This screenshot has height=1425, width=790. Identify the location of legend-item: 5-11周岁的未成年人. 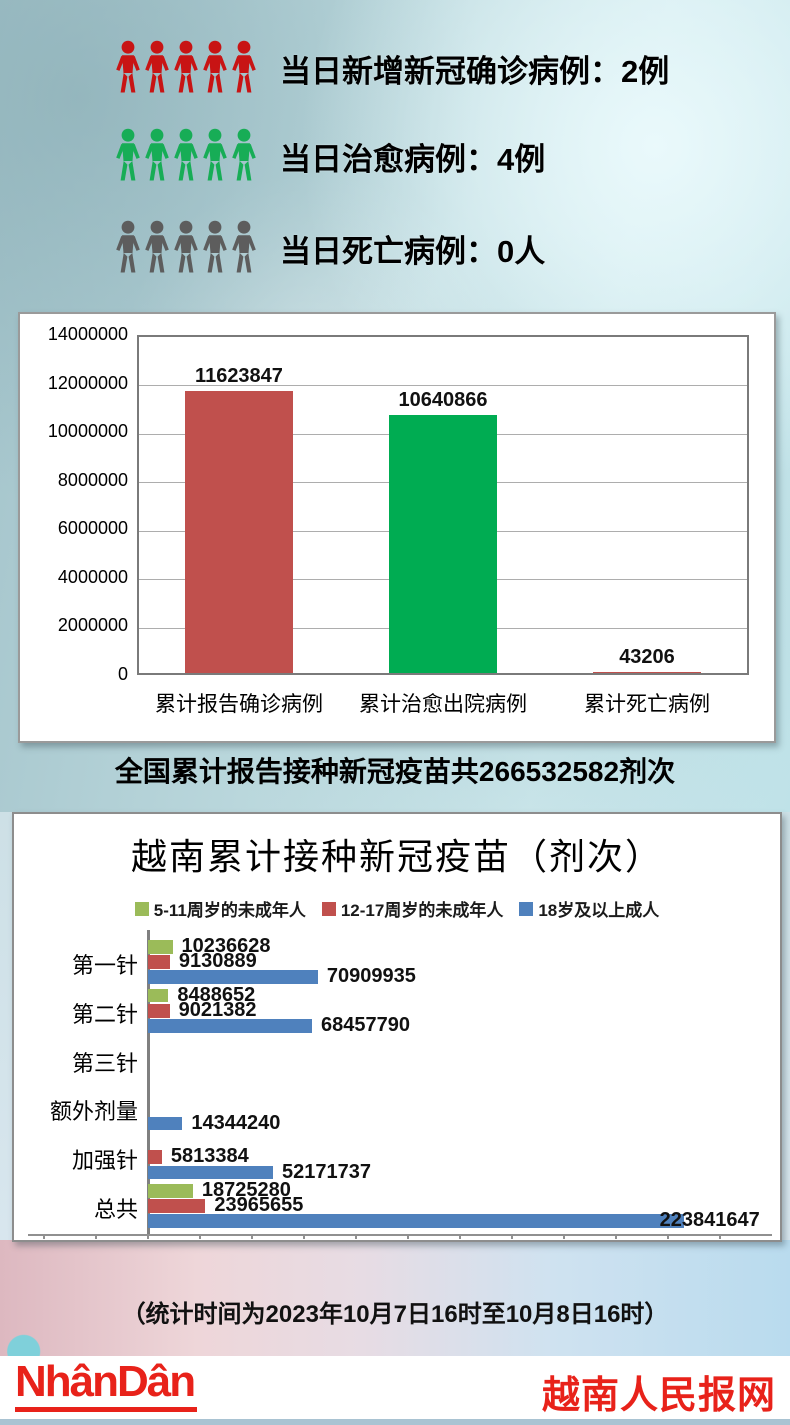
(220, 908).